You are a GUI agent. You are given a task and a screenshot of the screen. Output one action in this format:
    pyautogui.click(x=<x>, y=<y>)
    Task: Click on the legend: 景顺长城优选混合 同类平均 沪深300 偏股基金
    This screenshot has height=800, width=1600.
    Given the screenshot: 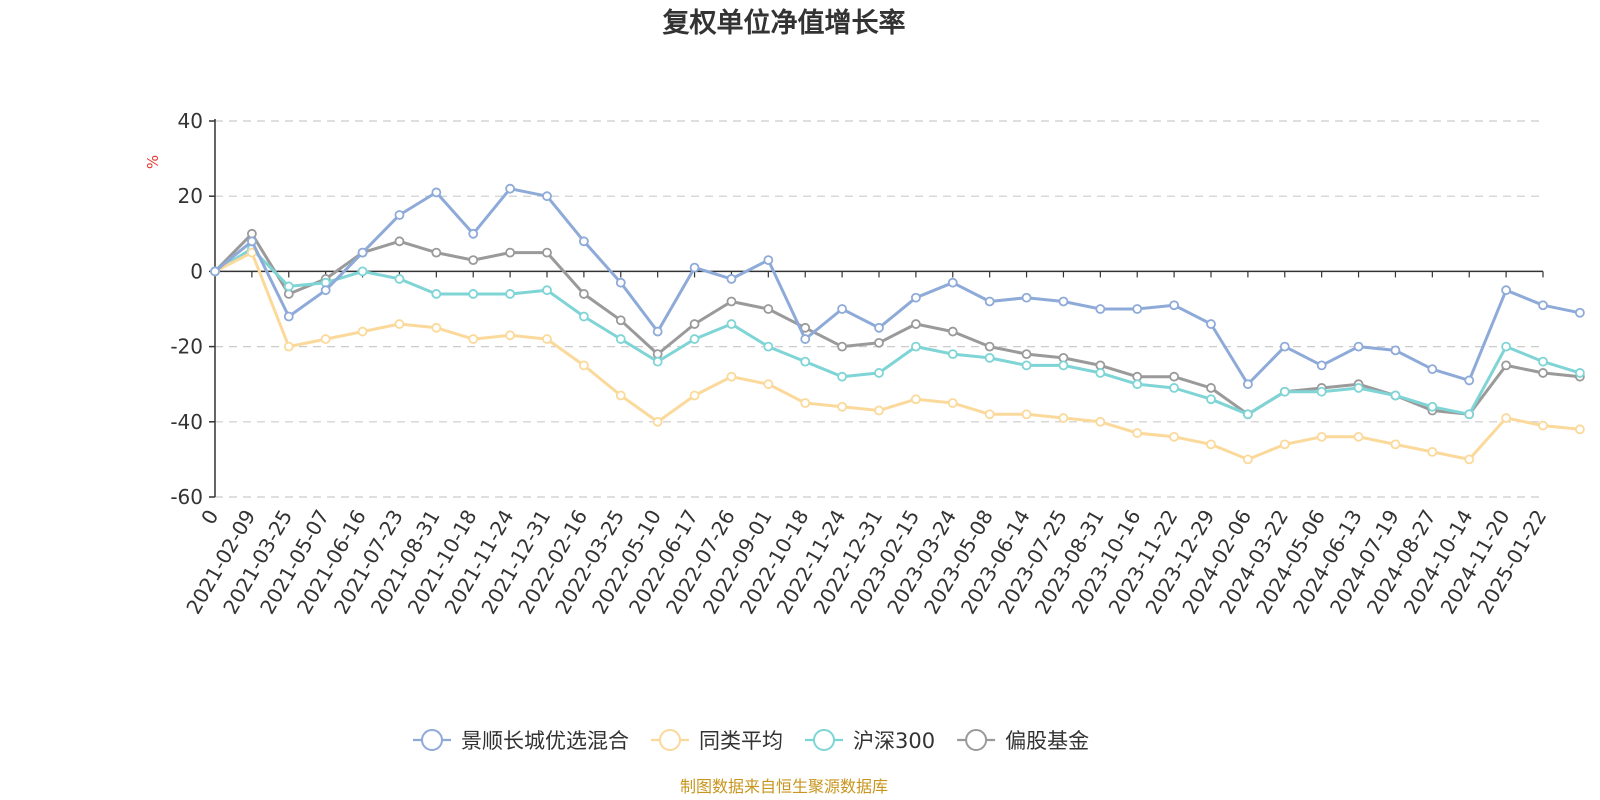 What is the action you would take?
    pyautogui.click(x=751, y=741)
    